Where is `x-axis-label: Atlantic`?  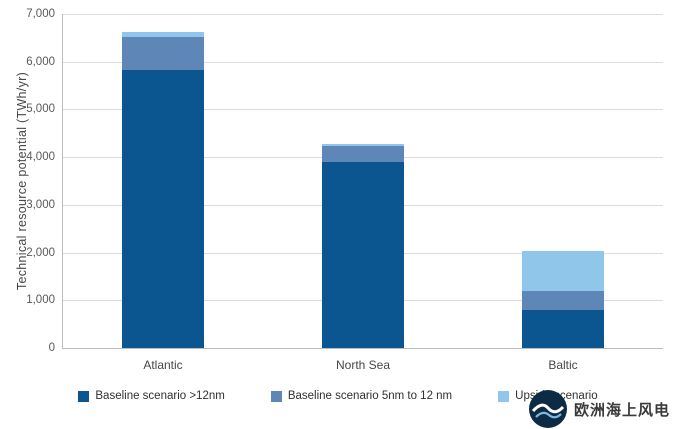
x-axis-label: Atlantic is located at coordinates (163, 365).